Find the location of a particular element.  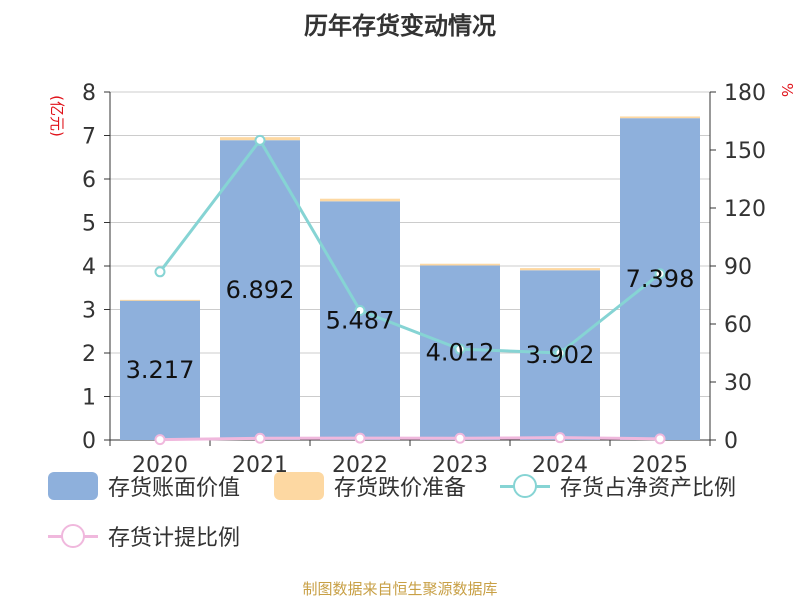

x-axis-tick-label: 2020 is located at coordinates (160, 465).